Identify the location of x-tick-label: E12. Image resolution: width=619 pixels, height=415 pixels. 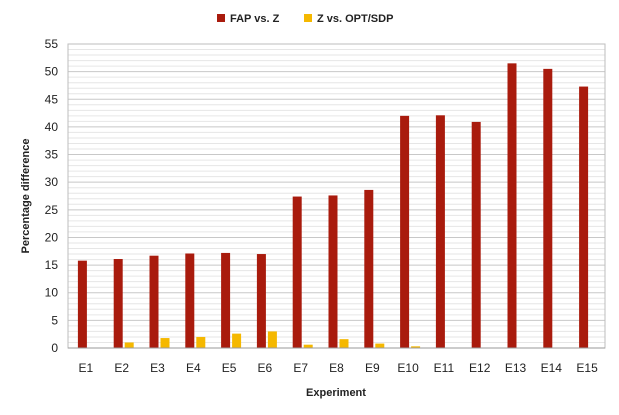
(480, 368).